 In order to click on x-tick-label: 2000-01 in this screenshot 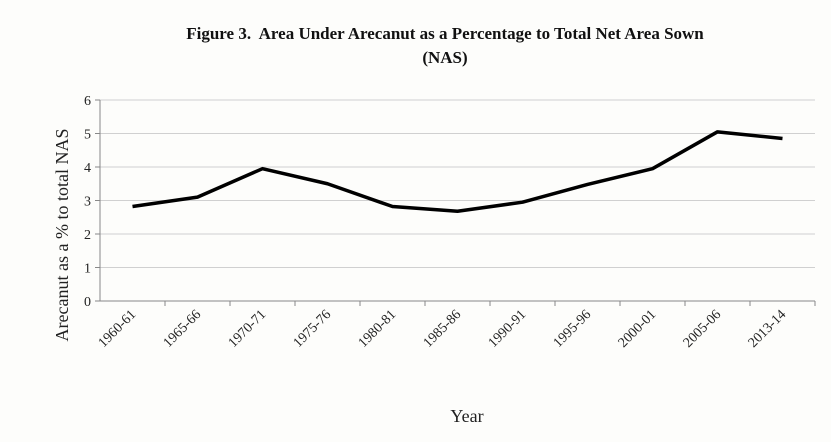, I will do `click(638, 329)`.